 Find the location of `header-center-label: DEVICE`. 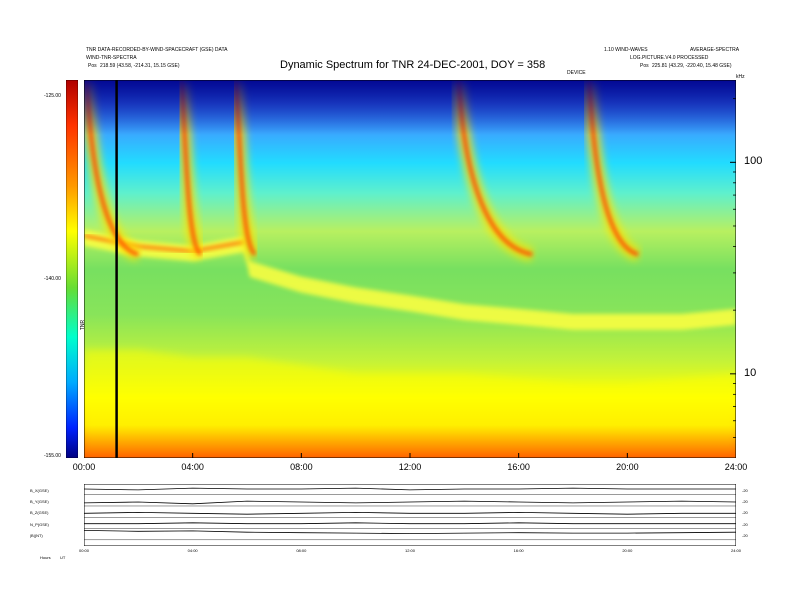

header-center-label: DEVICE is located at coordinates (576, 73).